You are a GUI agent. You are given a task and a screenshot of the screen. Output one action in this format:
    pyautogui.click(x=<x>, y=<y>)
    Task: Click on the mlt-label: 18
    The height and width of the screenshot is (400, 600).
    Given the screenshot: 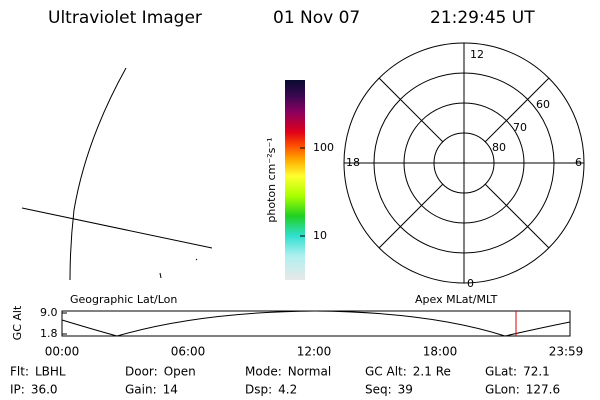 What is the action you would take?
    pyautogui.click(x=353, y=162)
    